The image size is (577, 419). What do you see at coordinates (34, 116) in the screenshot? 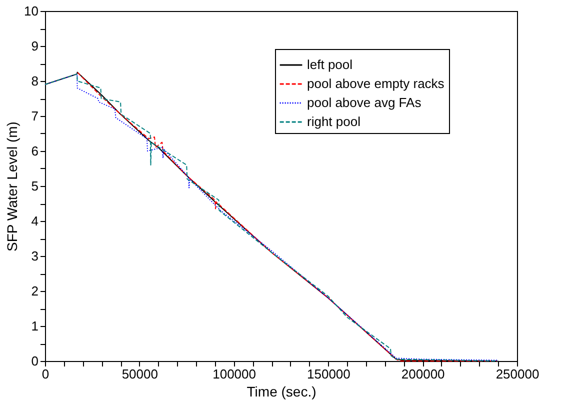
I see `y-tick-label: 7` at bounding box center [34, 116].